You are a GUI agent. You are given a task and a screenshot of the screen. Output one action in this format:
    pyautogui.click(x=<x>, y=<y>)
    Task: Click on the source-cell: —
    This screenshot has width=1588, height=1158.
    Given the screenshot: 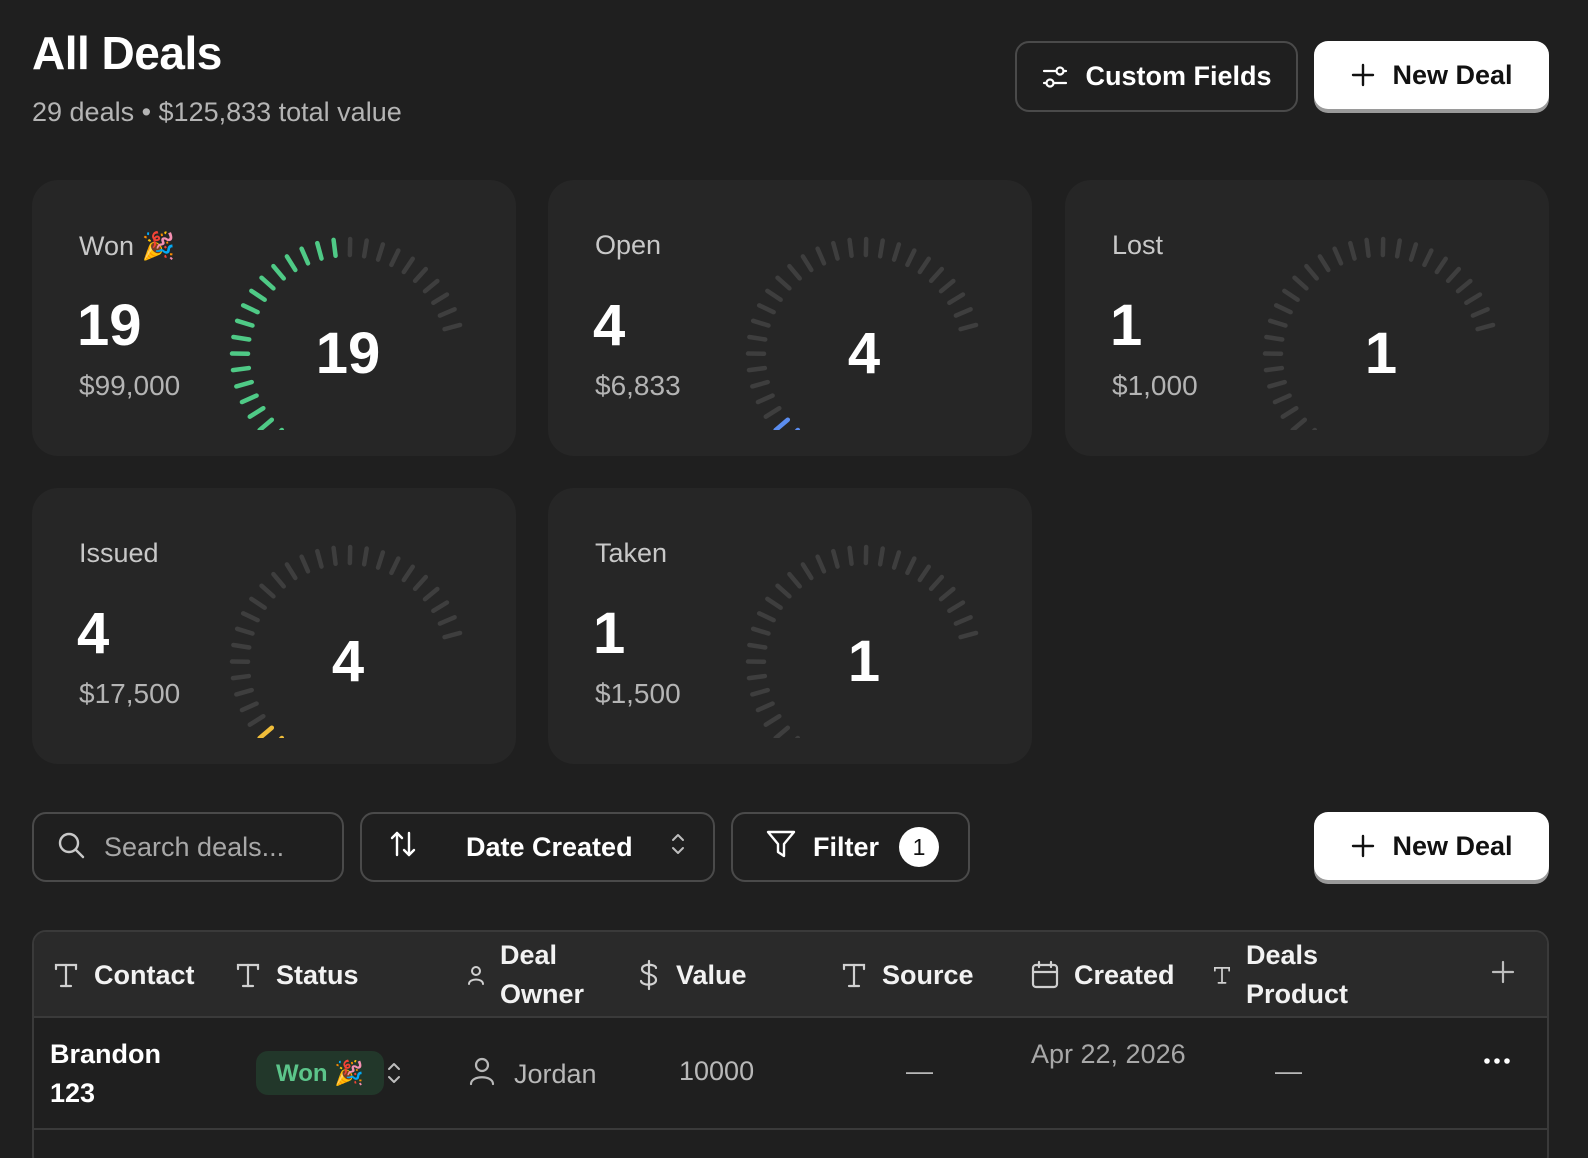 What is the action you would take?
    pyautogui.click(x=919, y=1071)
    